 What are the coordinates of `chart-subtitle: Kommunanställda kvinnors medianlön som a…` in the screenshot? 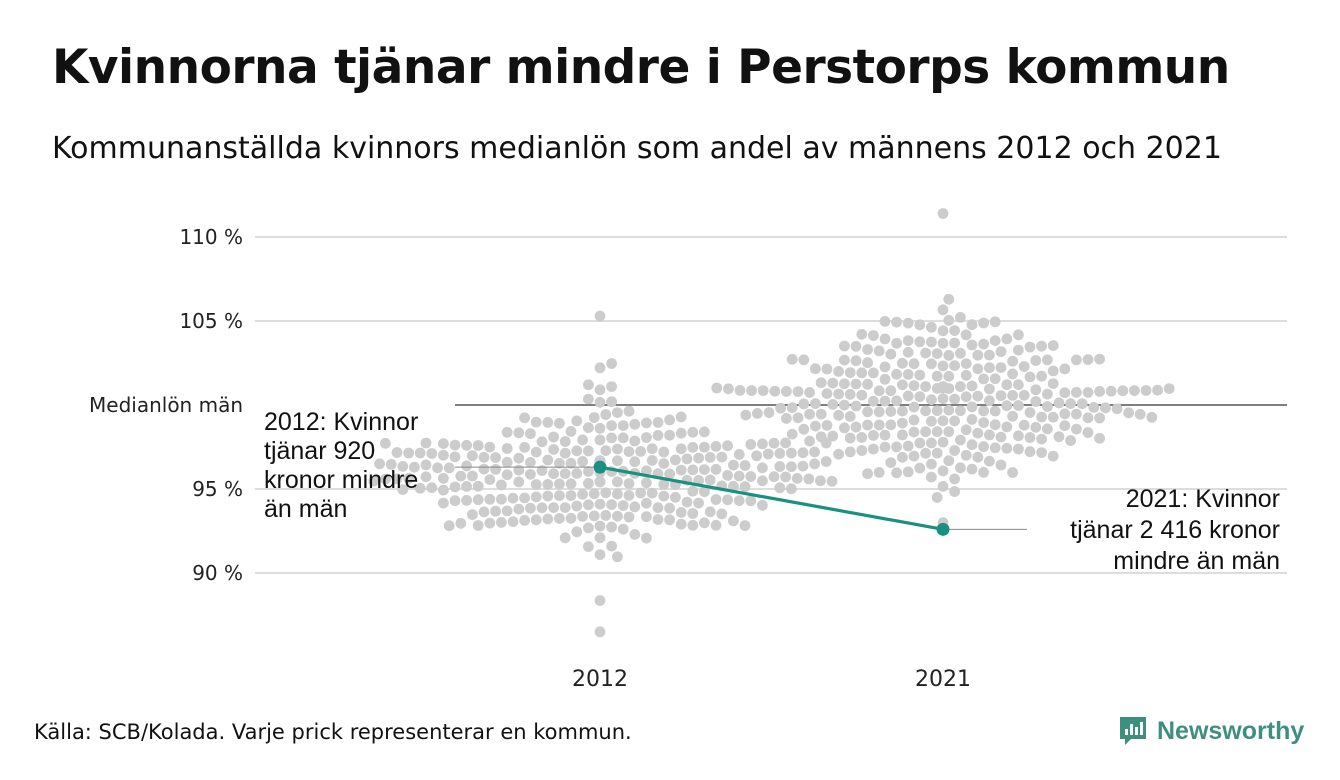 It's located at (637, 148).